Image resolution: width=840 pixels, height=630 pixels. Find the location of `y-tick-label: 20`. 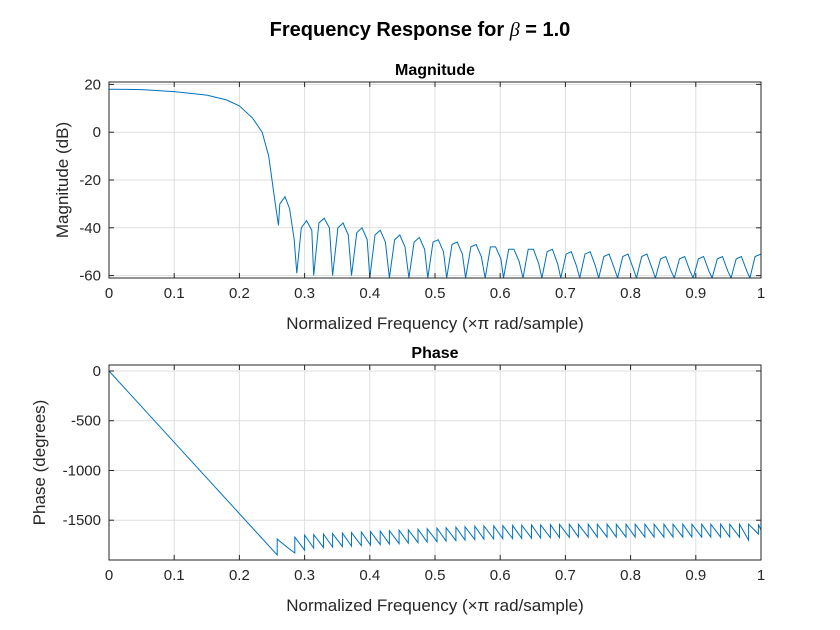

y-tick-label: 20 is located at coordinates (92, 84).